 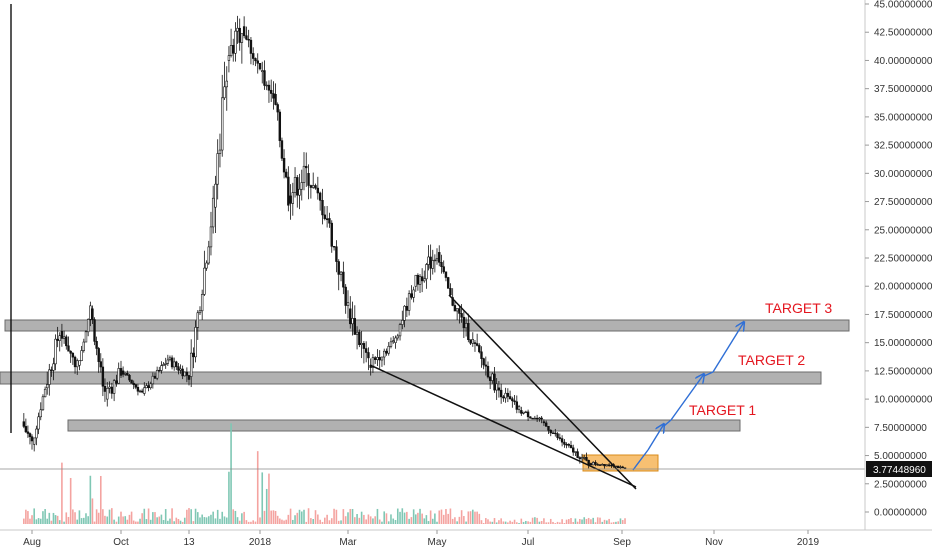 What do you see at coordinates (466, 538) in the screenshot?
I see `time-axis: Aug Oct 13 2018 Mar May Jul Sep Nov 2019` at bounding box center [466, 538].